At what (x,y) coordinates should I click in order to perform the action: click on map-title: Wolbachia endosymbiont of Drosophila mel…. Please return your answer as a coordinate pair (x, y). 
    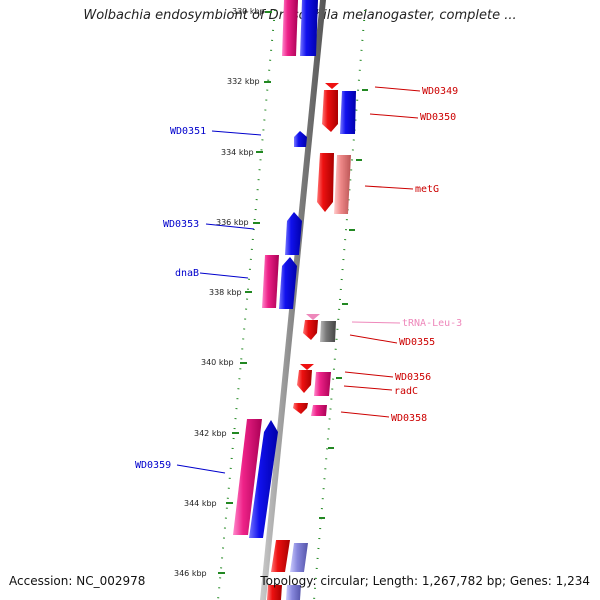
    Looking at the image, I should click on (300, 15).